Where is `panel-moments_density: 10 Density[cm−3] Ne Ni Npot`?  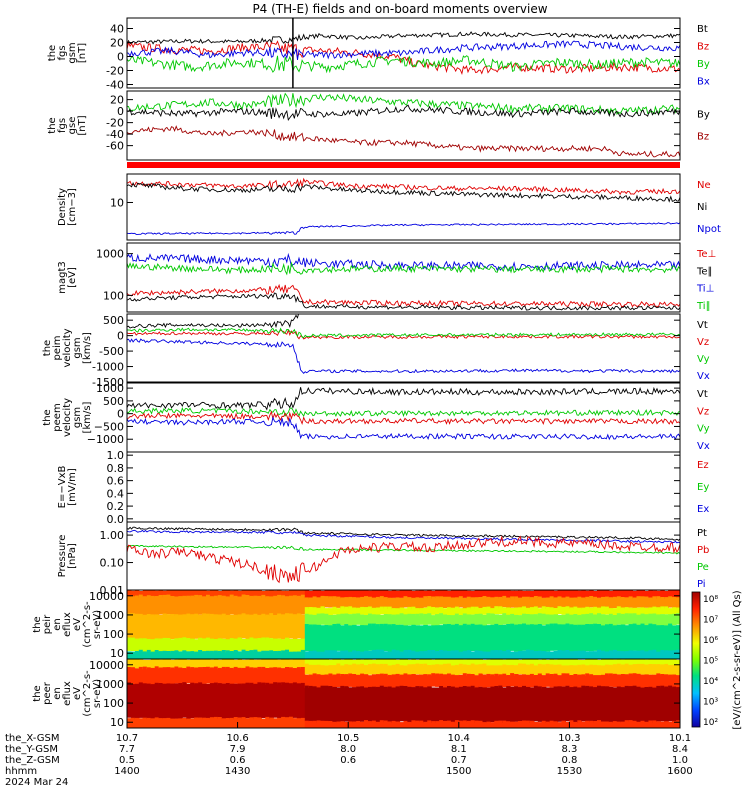 panel-moments_density: 10 Density[cm−3] Ne Ni Npot is located at coordinates (389, 207).